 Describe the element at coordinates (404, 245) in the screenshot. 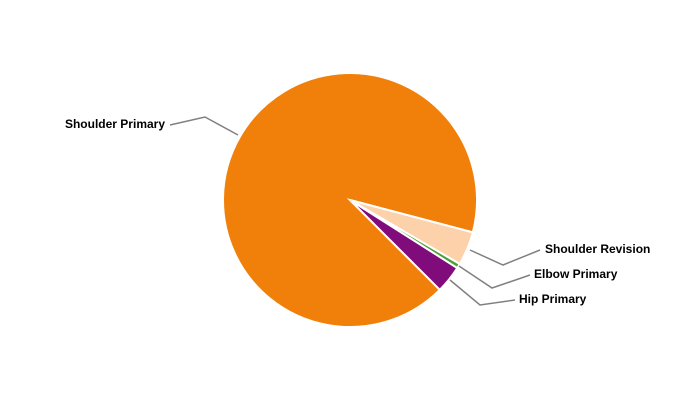

I see `pie-slice-hip-primary` at that location.